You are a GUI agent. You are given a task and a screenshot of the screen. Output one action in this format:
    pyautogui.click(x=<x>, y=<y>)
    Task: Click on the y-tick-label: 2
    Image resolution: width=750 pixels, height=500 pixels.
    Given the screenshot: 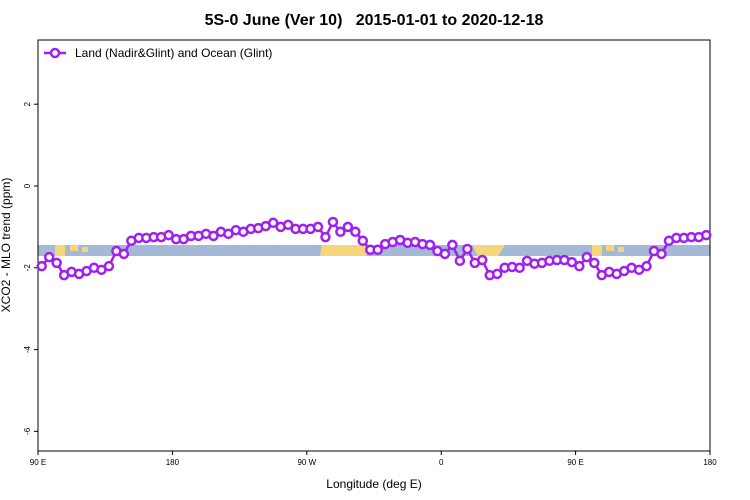 What is the action you would take?
    pyautogui.click(x=27, y=103)
    